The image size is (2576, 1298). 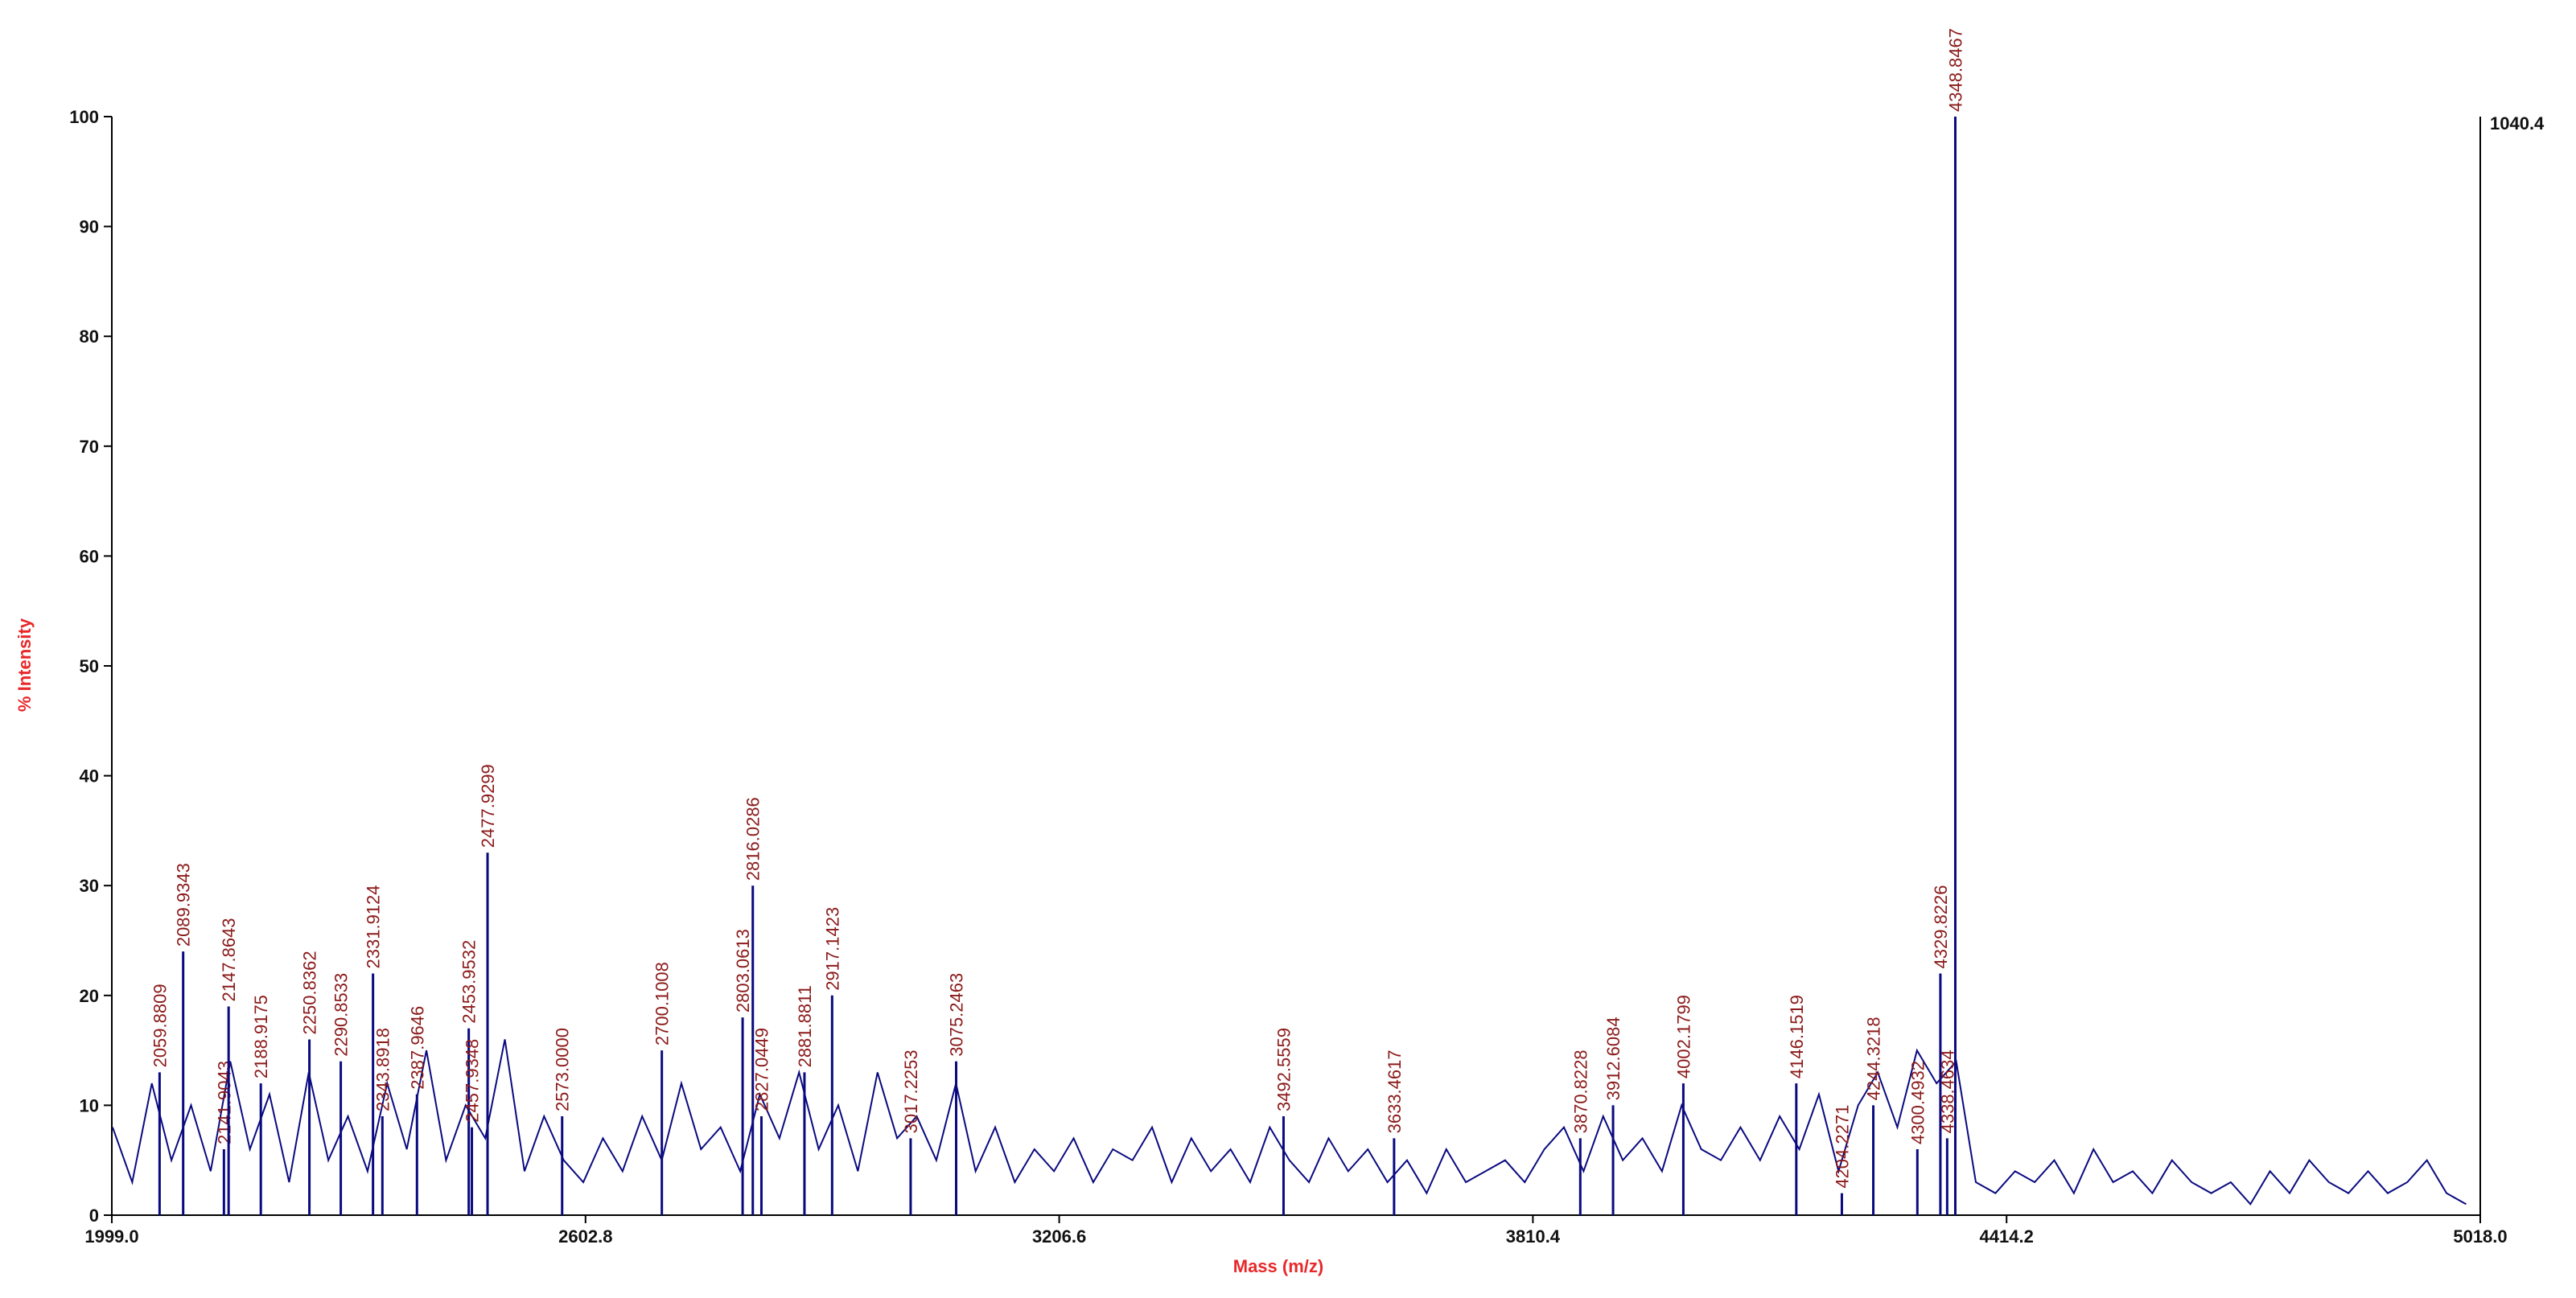 What do you see at coordinates (89, 996) in the screenshot?
I see `y-tick-label: 20` at bounding box center [89, 996].